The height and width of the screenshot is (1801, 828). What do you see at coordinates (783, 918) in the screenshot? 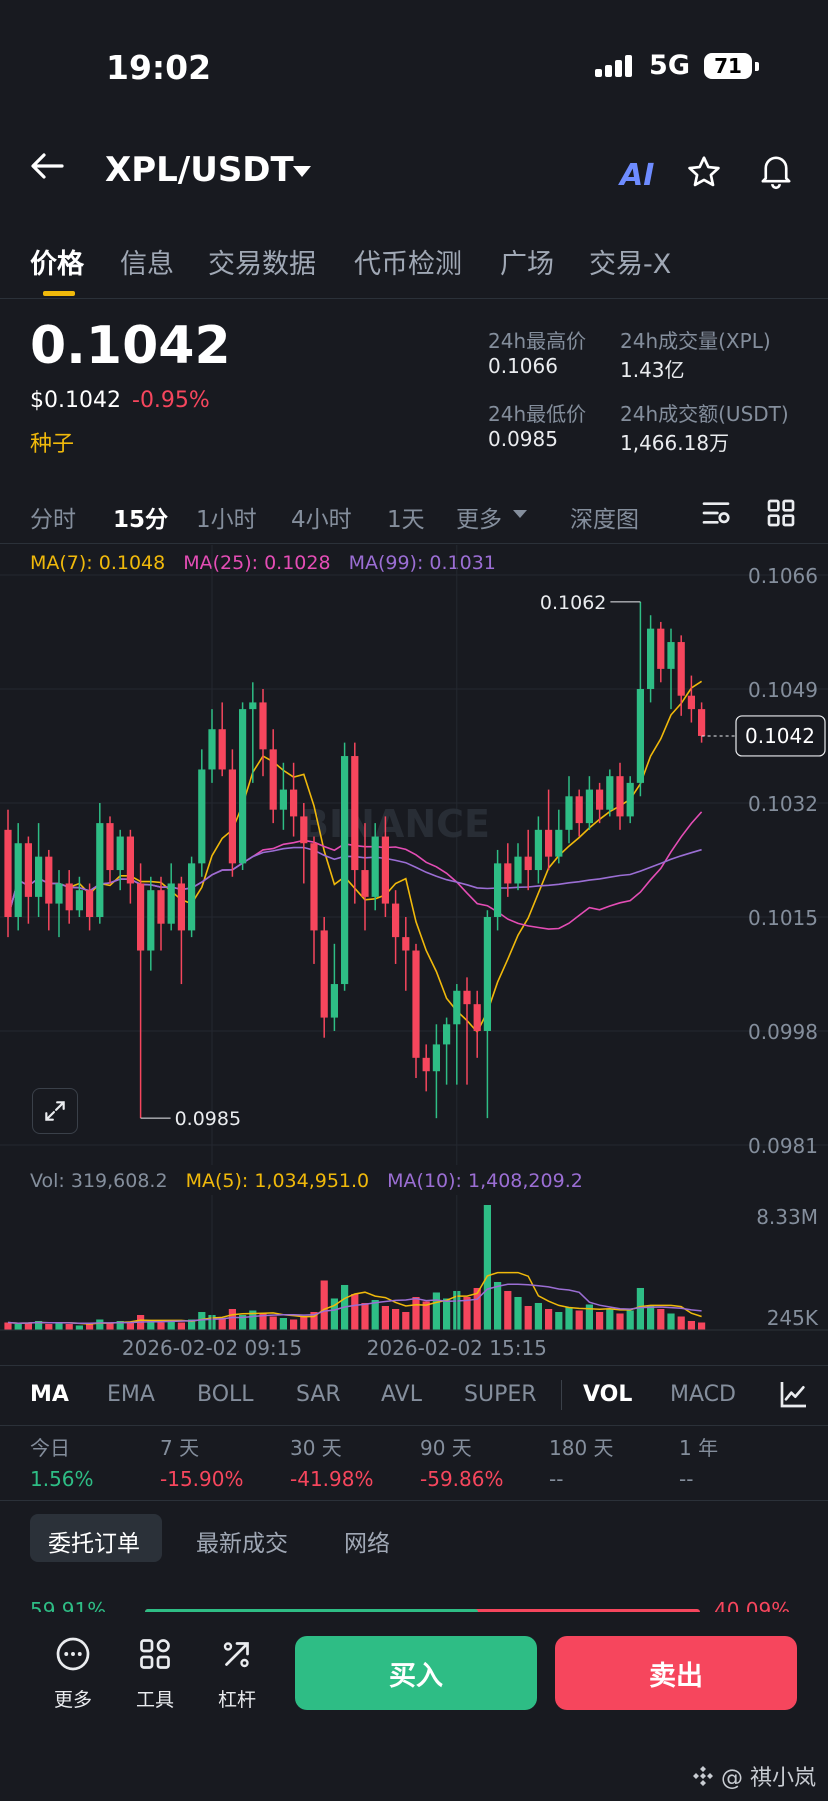
I see `y-tick-label: 0.1015` at bounding box center [783, 918].